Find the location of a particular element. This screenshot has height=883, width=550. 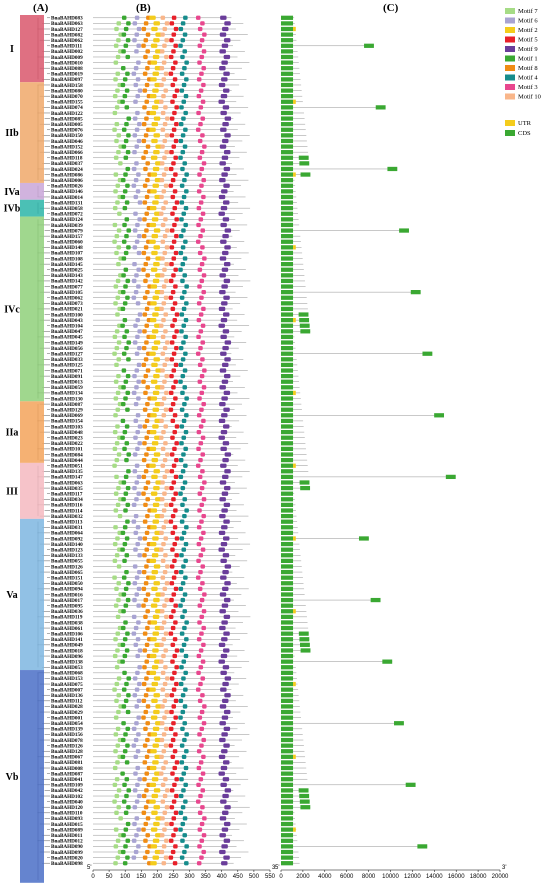

gene-label: BnaBAHD060 is located at coordinates (67, 243).